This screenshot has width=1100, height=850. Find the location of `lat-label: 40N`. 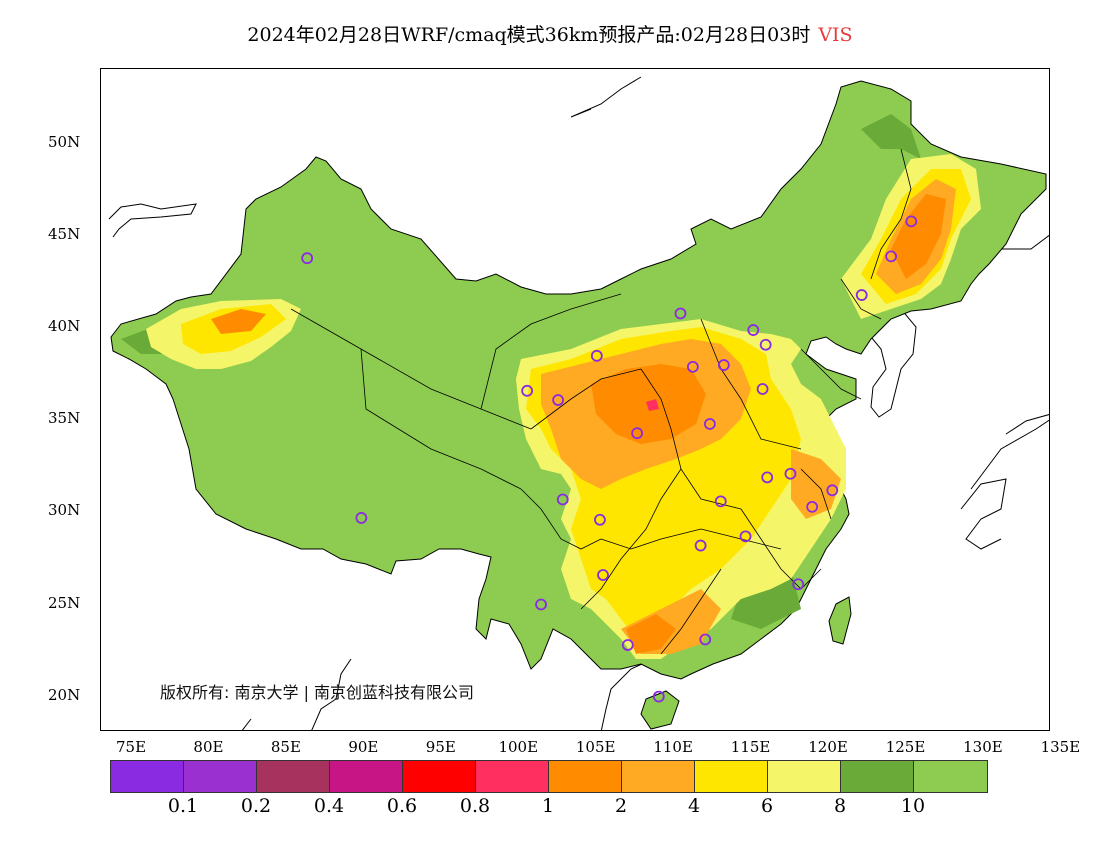

lat-label: 40N is located at coordinates (64, 326).